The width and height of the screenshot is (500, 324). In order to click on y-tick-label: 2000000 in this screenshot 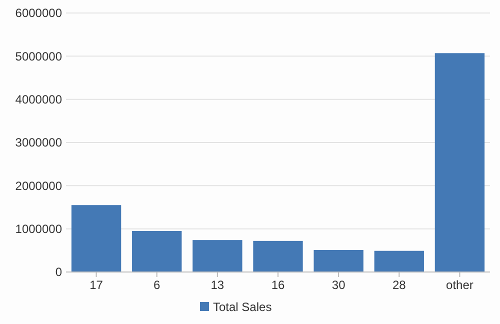, I will do `click(38, 185)`.